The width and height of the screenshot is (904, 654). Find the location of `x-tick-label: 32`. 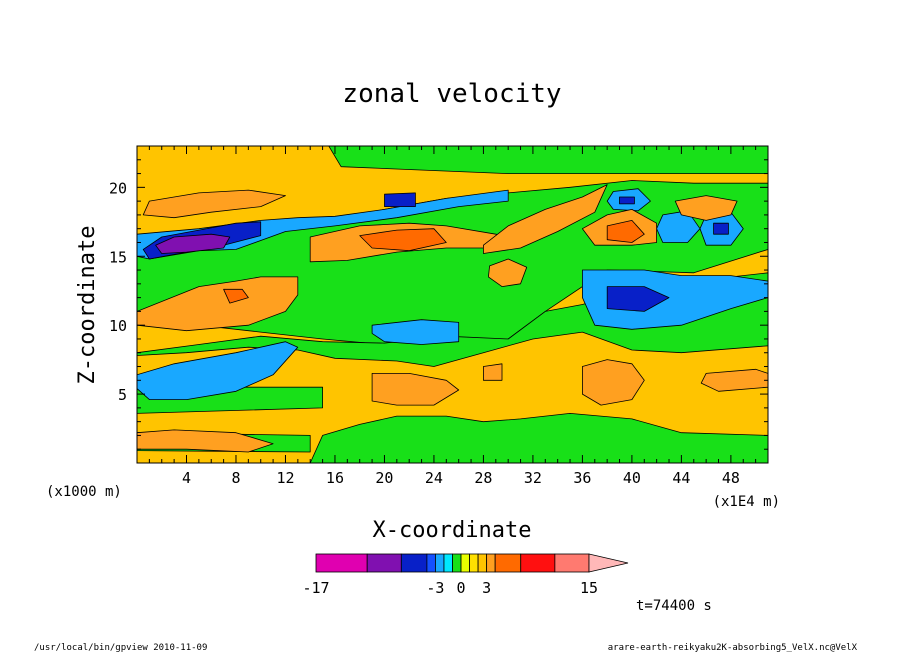

x-tick-label: 32 is located at coordinates (533, 478).